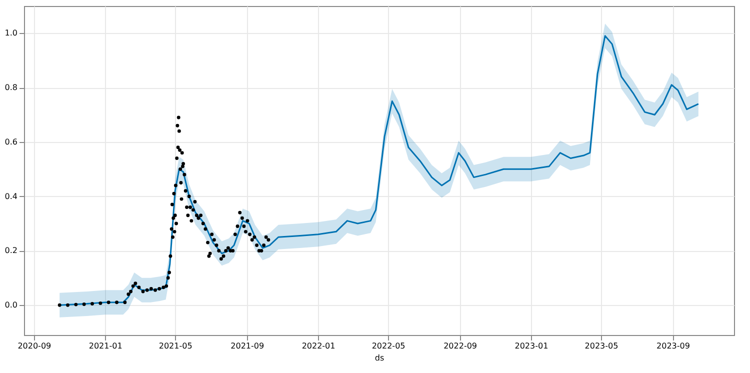 This screenshot has width=750, height=373. Describe the element at coordinates (11, 33) in the screenshot. I see `y-tick-label: 1.0` at that location.